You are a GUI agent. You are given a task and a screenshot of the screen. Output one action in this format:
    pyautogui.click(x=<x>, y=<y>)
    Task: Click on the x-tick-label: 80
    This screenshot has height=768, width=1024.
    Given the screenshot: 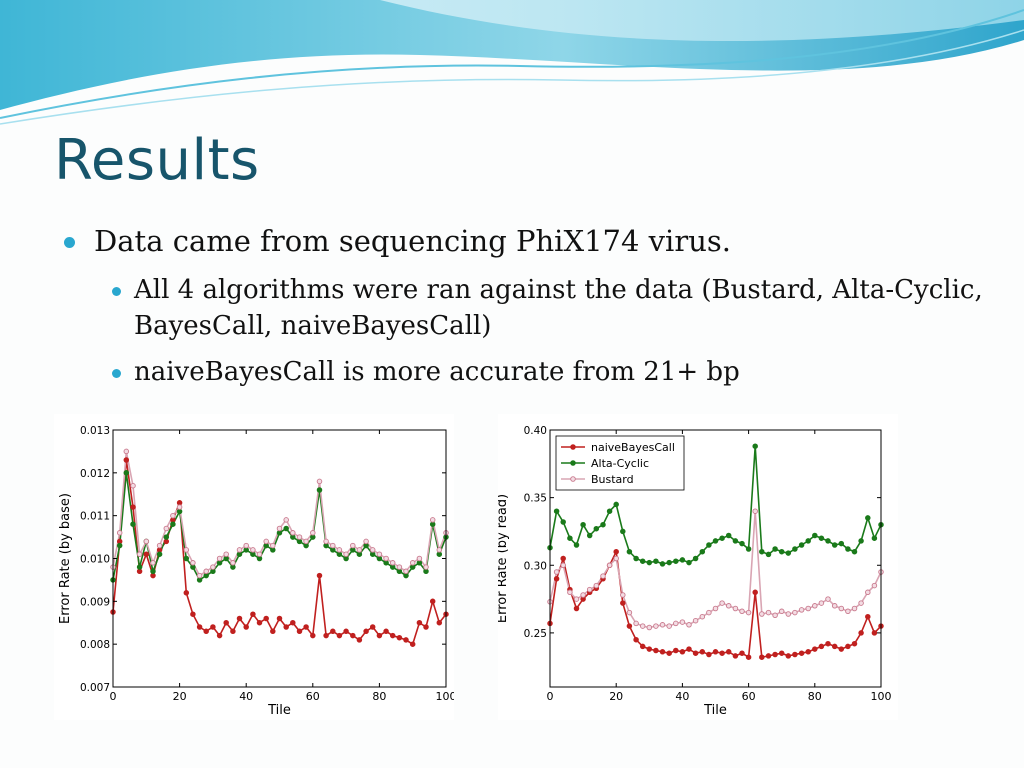 What is the action you would take?
    pyautogui.click(x=379, y=696)
    